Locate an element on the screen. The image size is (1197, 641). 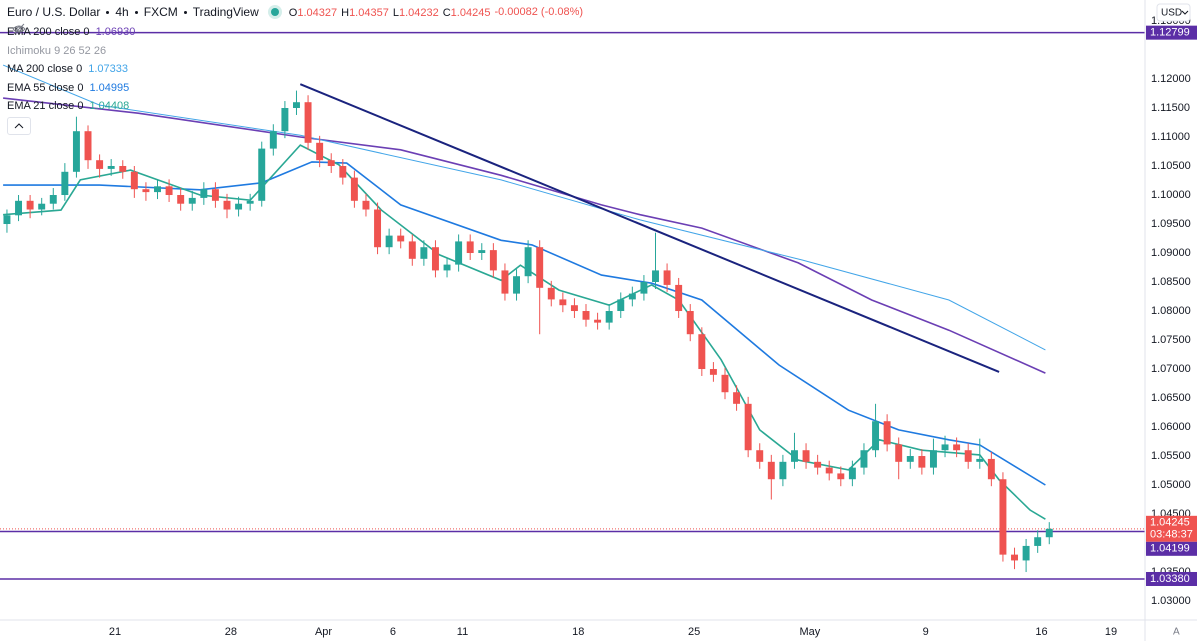
collapse-icon is located at coordinates (19, 126).